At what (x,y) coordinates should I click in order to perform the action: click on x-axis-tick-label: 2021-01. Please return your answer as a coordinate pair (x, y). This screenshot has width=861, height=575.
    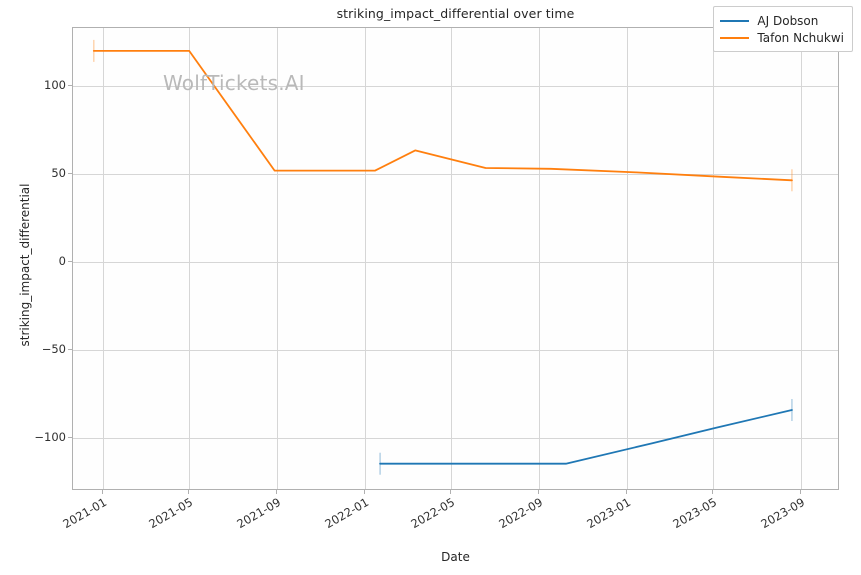
    Looking at the image, I should click on (85, 513).